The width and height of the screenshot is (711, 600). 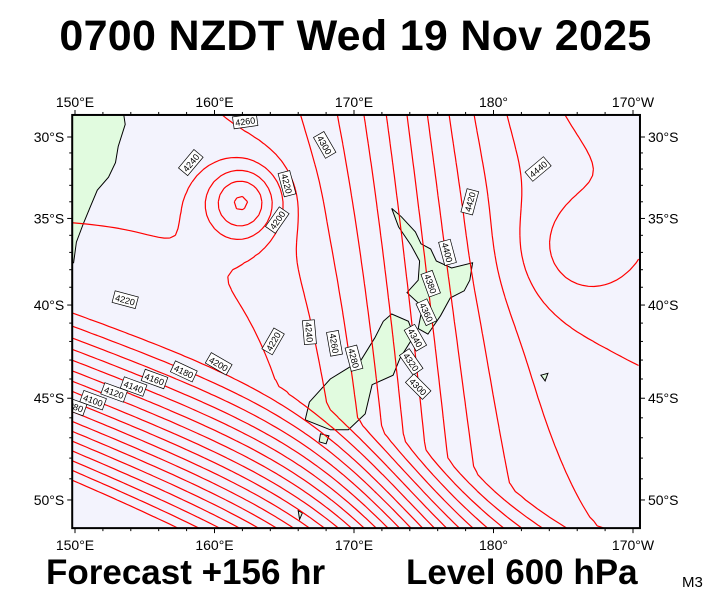 I want to click on contour-label: 4420, so click(x=470, y=202).